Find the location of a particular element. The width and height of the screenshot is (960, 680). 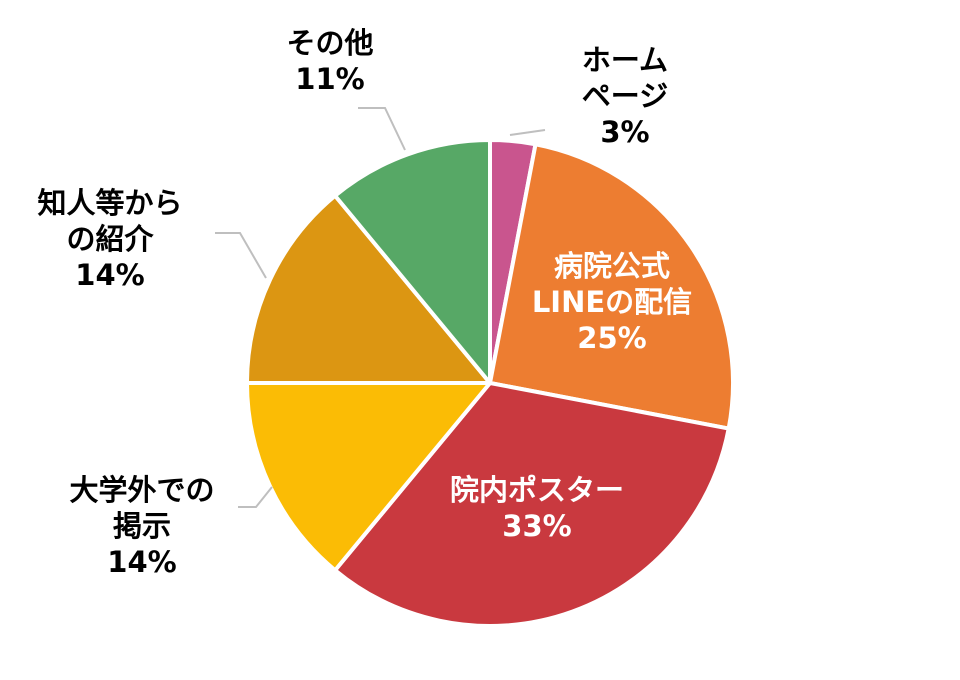

category-label: 病院公式 LINEの配信 is located at coordinates (612, 284).